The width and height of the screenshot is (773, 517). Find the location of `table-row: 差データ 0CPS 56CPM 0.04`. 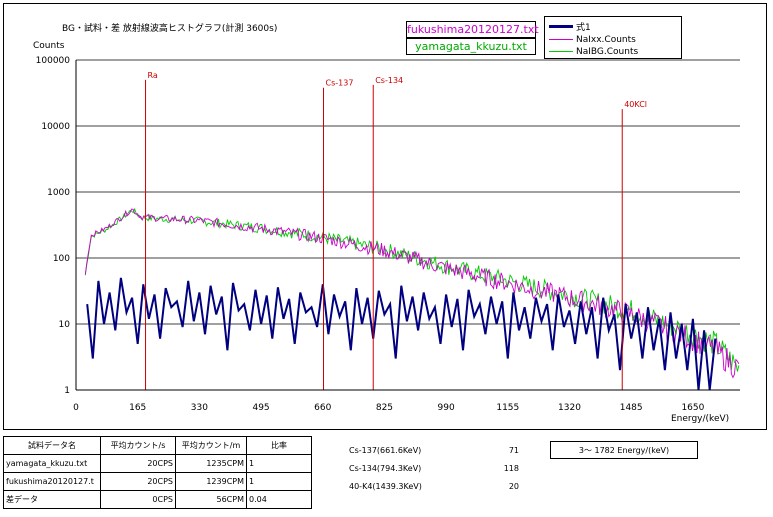

table-row: 差データ 0CPS 56CPM 0.04 is located at coordinates (157, 499).